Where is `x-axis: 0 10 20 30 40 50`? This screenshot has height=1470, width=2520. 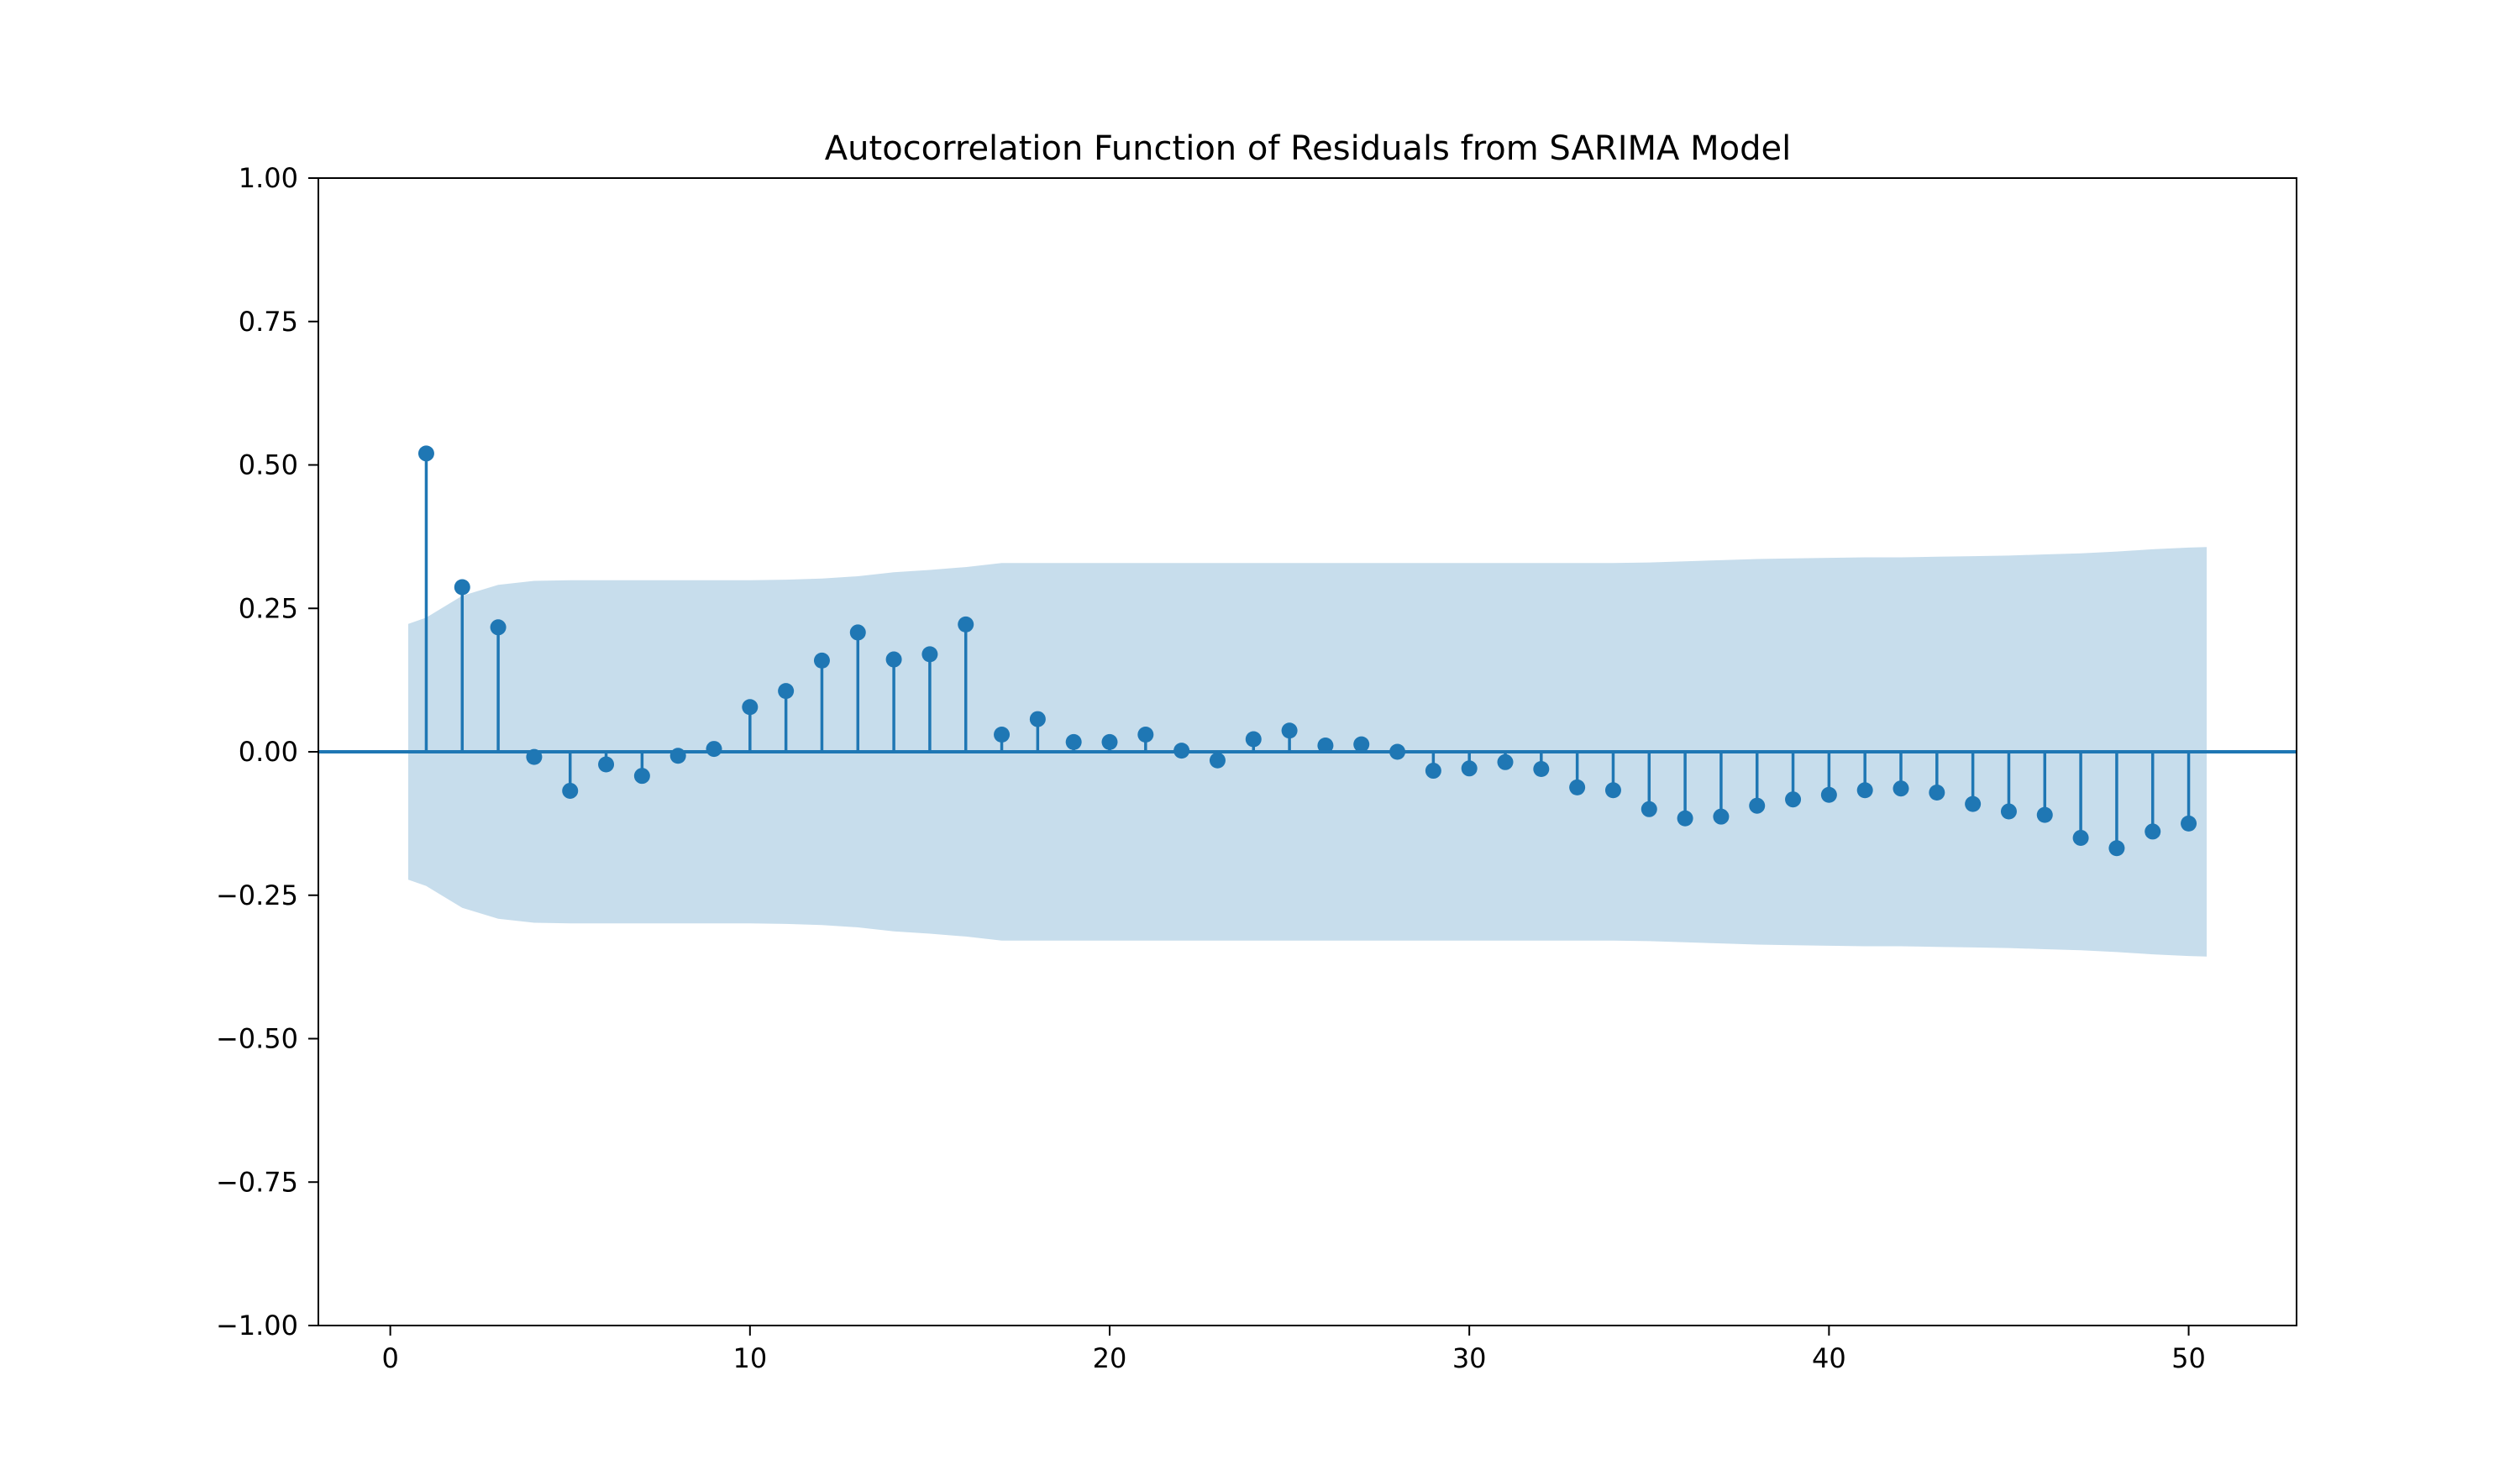 x-axis: 0 10 20 30 40 50 is located at coordinates (1293, 1350).